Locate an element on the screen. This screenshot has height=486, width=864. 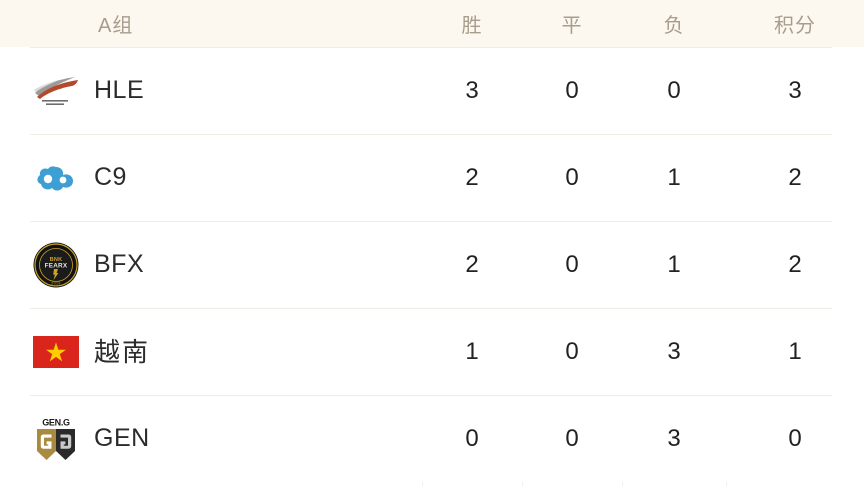
team-cell: 越南 is located at coordinates (211, 351).